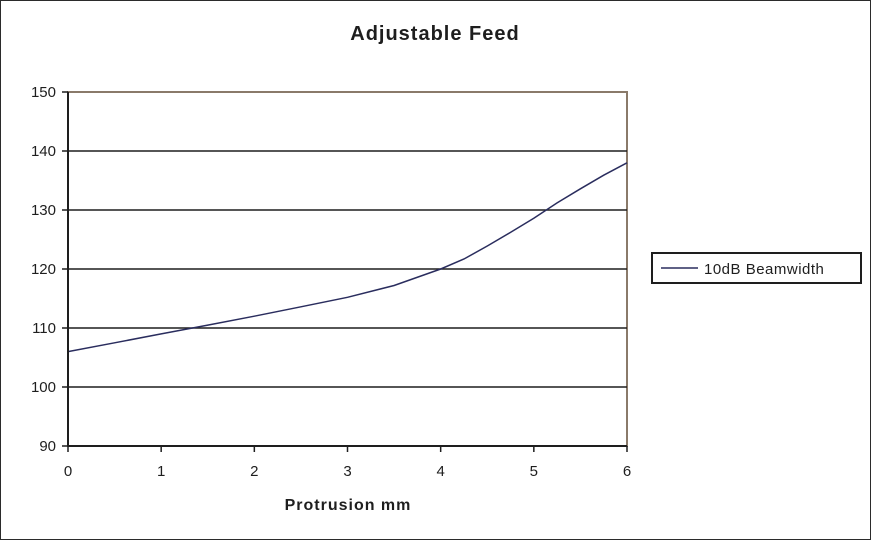 The image size is (871, 540). What do you see at coordinates (161, 471) in the screenshot?
I see `x-tick-label: 1` at bounding box center [161, 471].